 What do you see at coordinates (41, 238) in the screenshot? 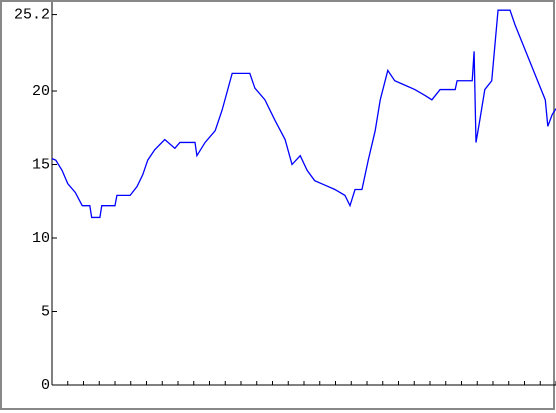
I see `y-tick-label: 10` at bounding box center [41, 238].